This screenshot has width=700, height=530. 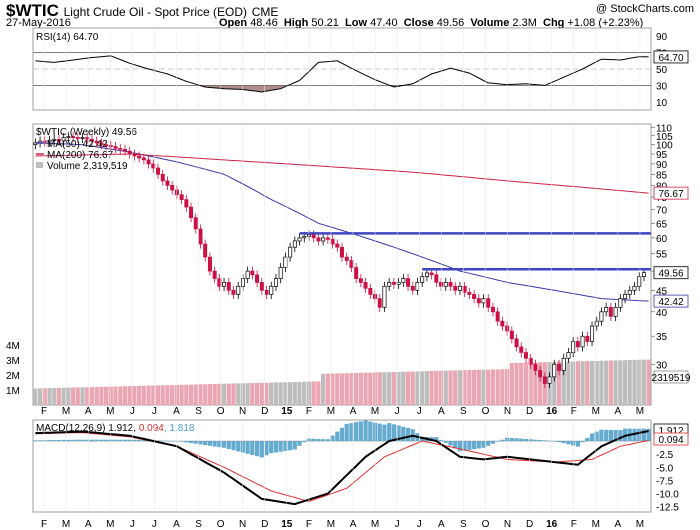 What do you see at coordinates (529, 411) in the screenshot?
I see `x-tick-label-mid: D` at bounding box center [529, 411].